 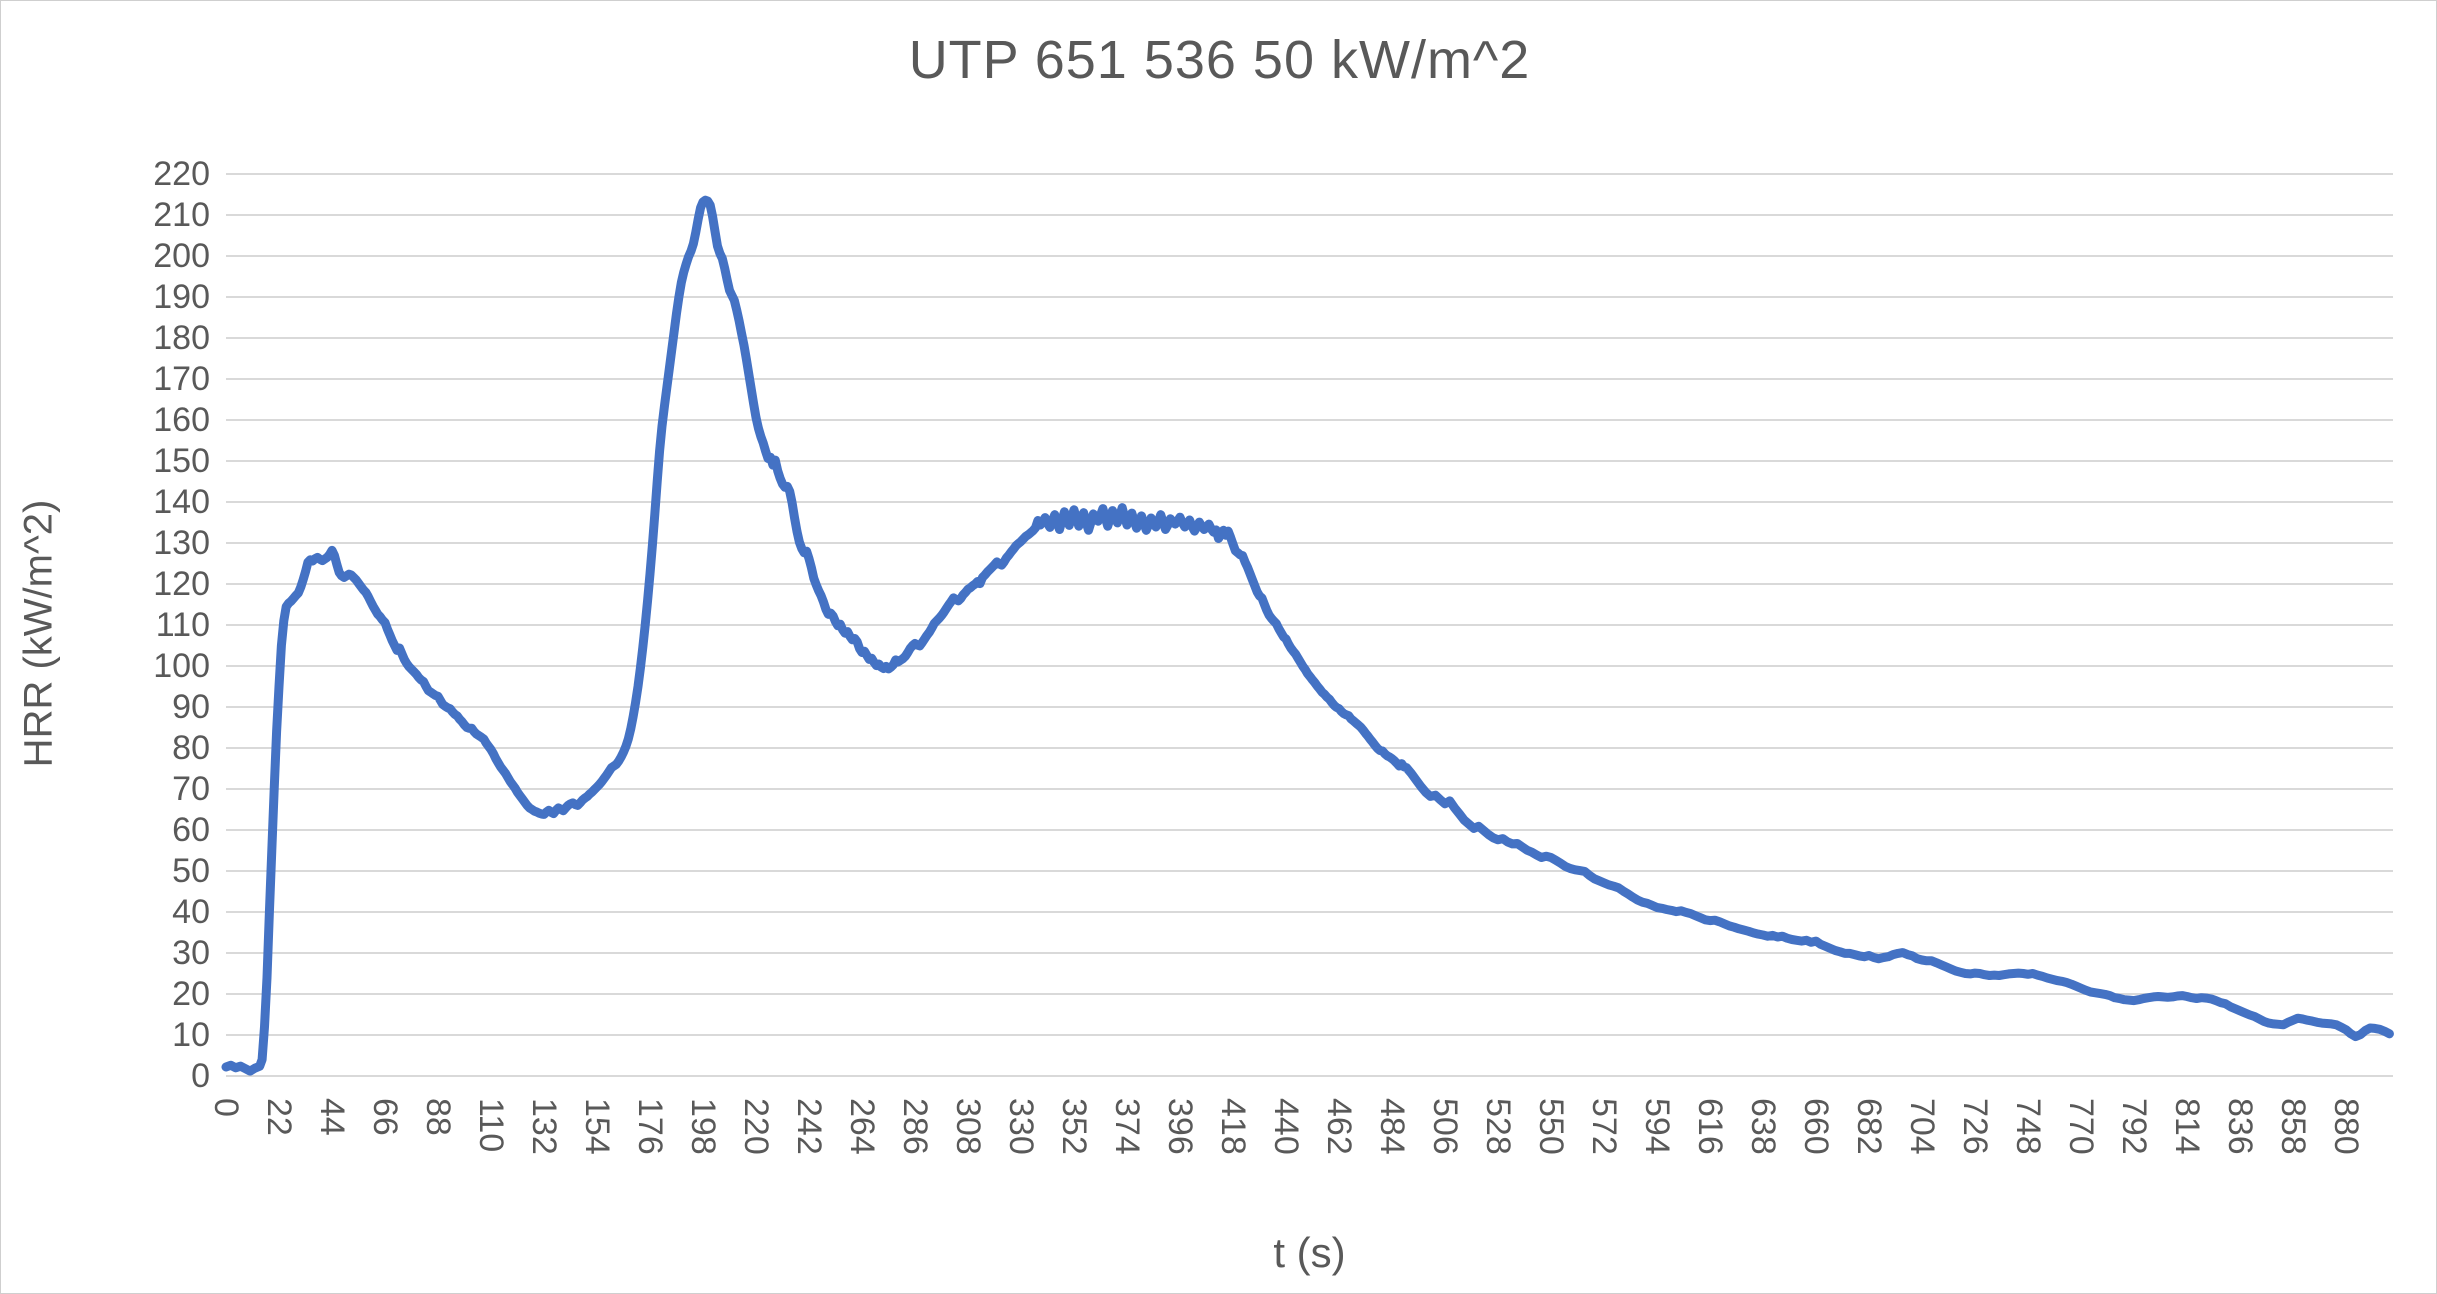 I want to click on y-tick-label: 40, so click(x=191, y=912).